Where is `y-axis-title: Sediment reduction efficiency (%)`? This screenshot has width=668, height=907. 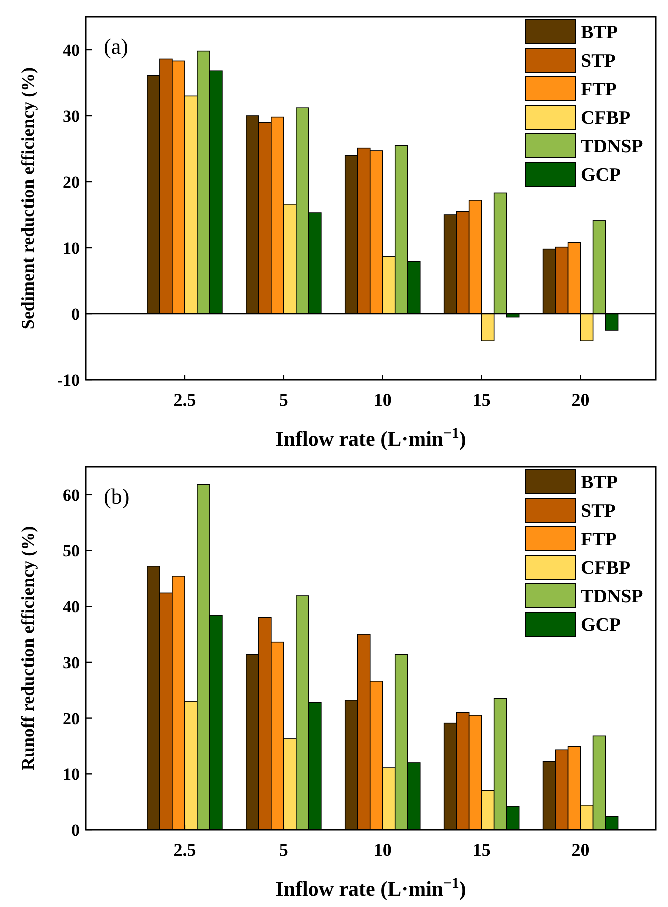 y-axis-title: Sediment reduction efficiency (%) is located at coordinates (28, 198).